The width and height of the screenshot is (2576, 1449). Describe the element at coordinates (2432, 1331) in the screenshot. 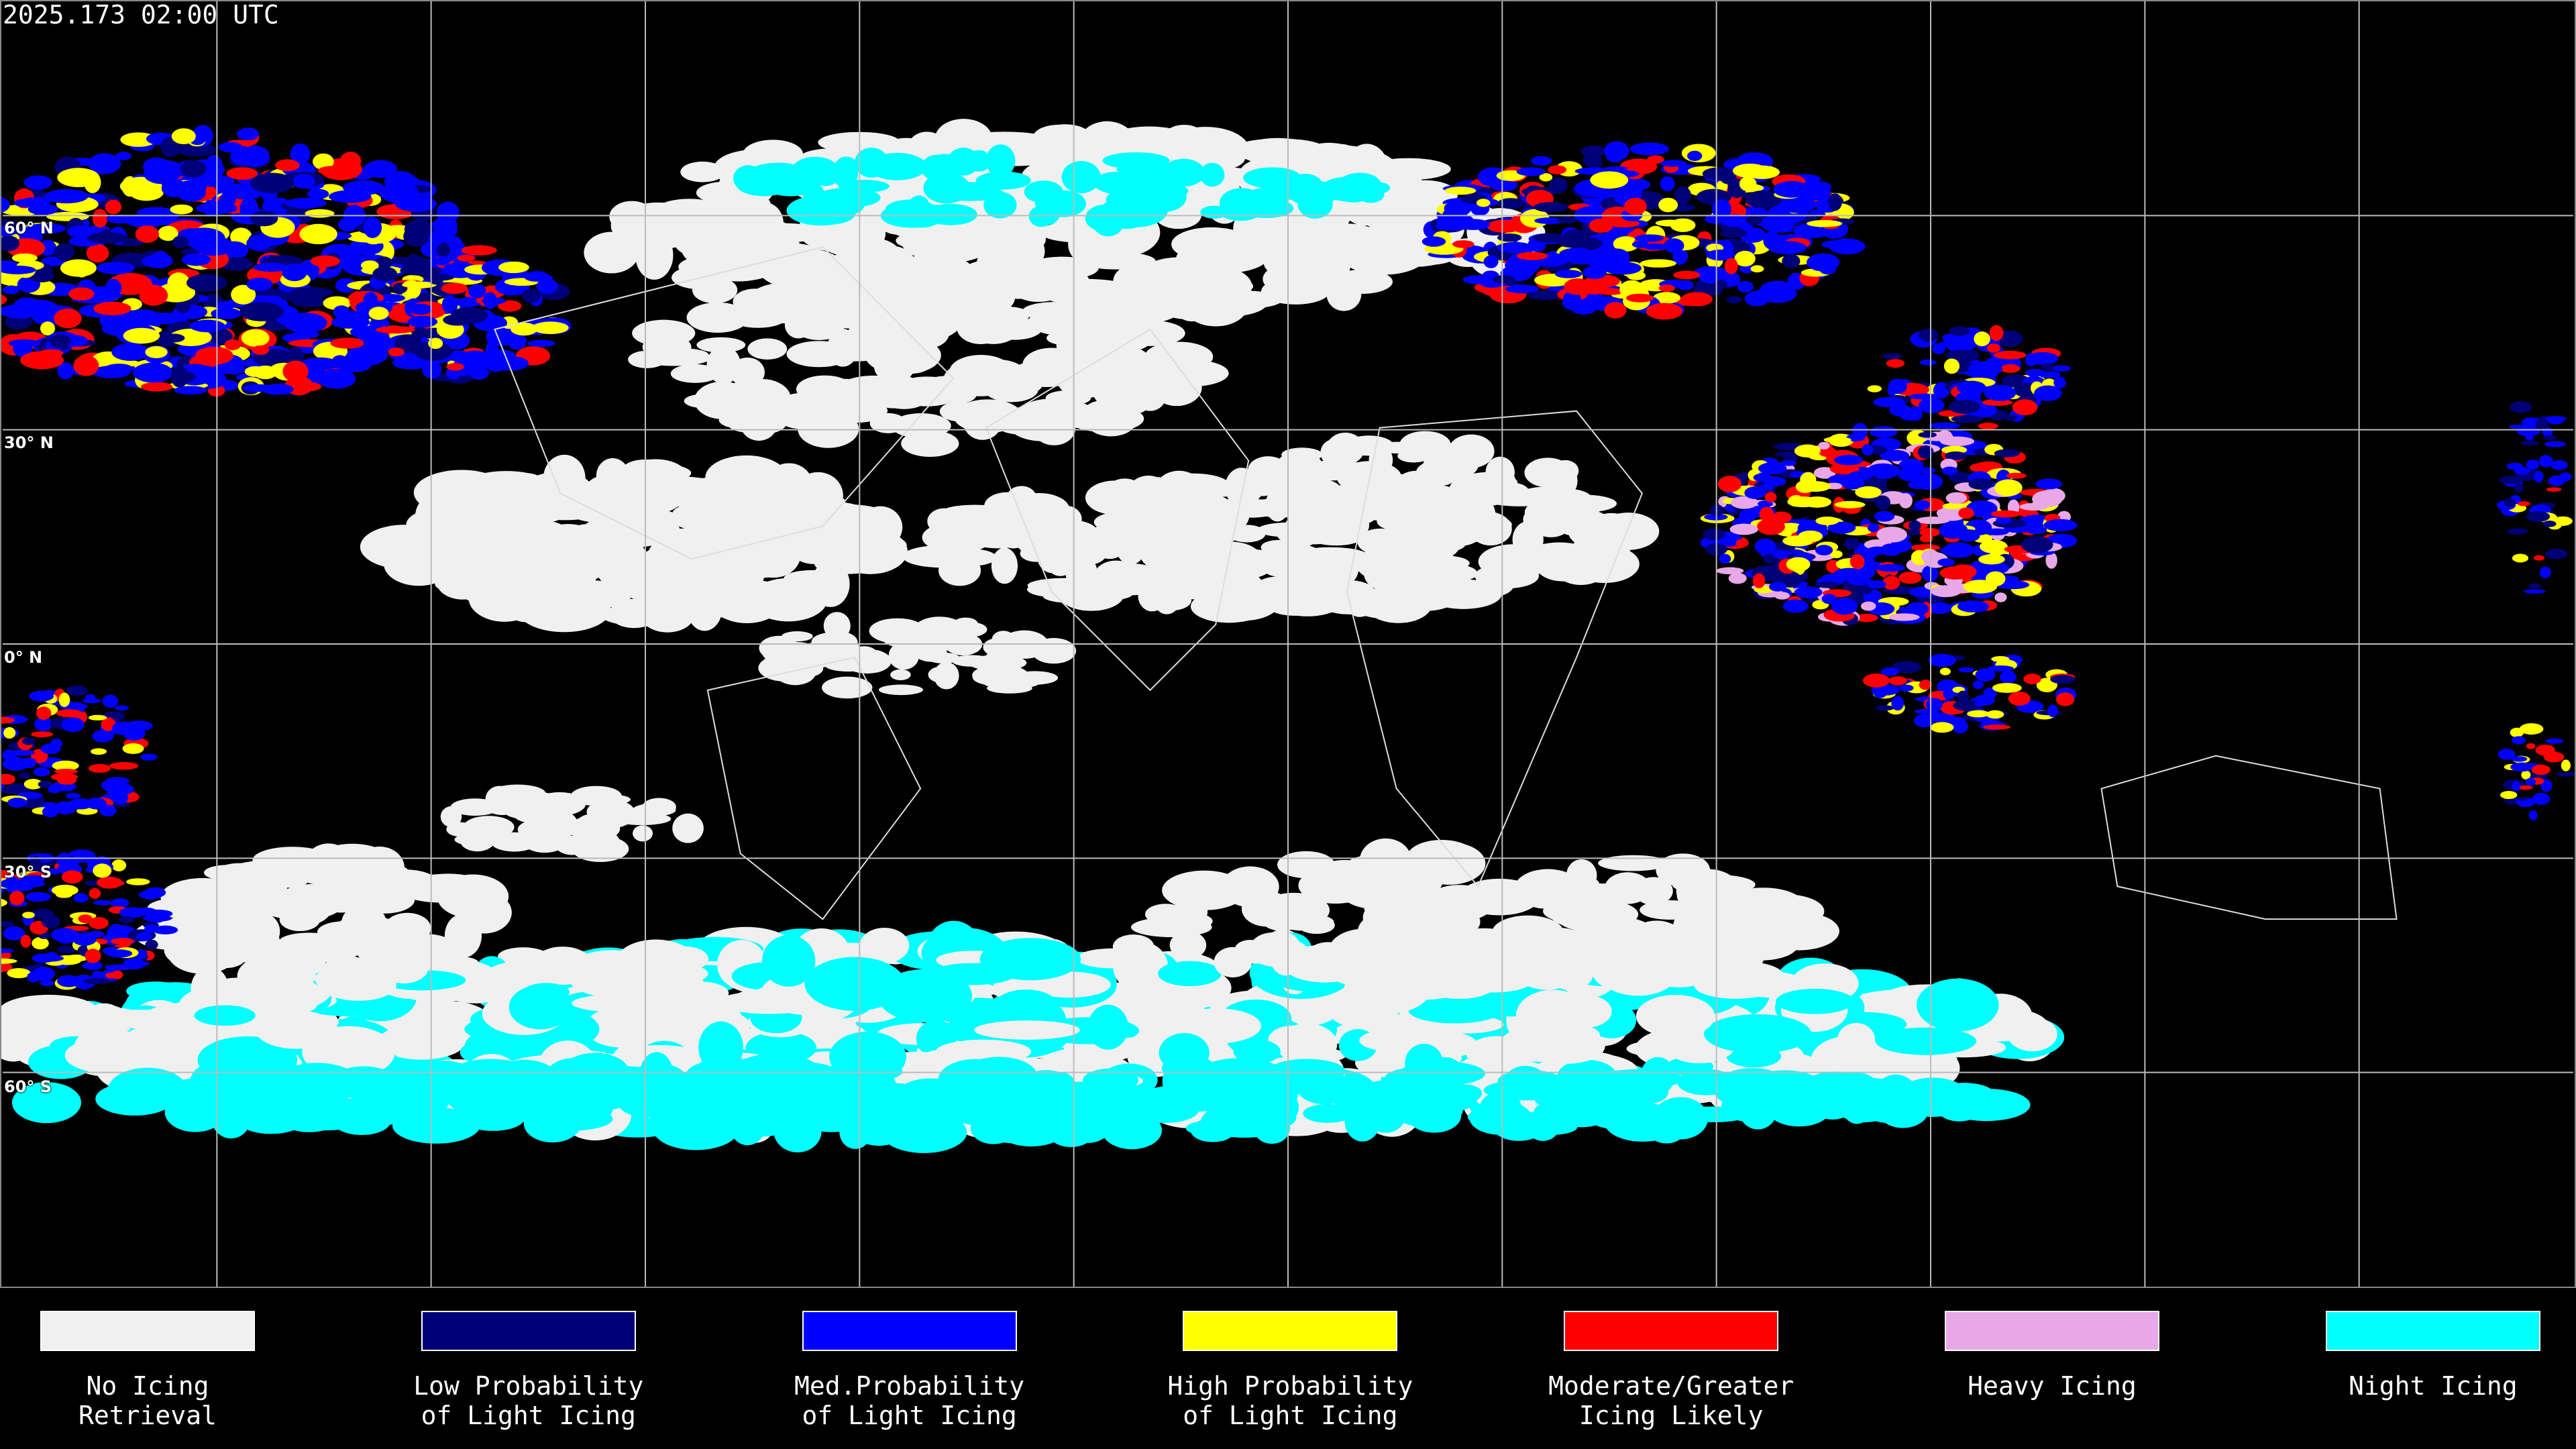

I see `legend-swatch` at that location.